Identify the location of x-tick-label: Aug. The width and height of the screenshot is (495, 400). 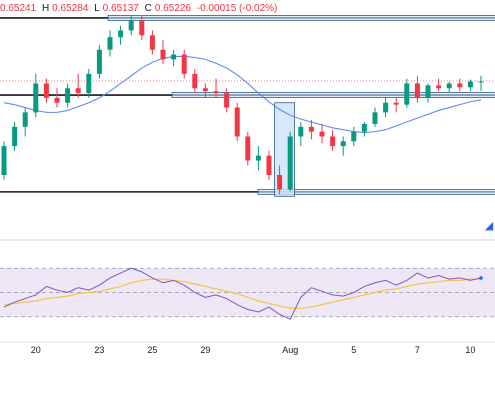
(290, 350).